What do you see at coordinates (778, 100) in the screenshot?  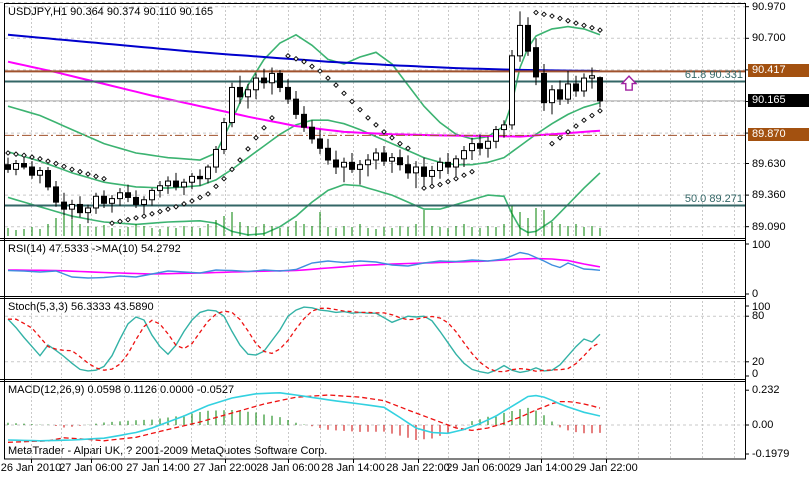 I see `price-badge-current: 90.165` at bounding box center [778, 100].